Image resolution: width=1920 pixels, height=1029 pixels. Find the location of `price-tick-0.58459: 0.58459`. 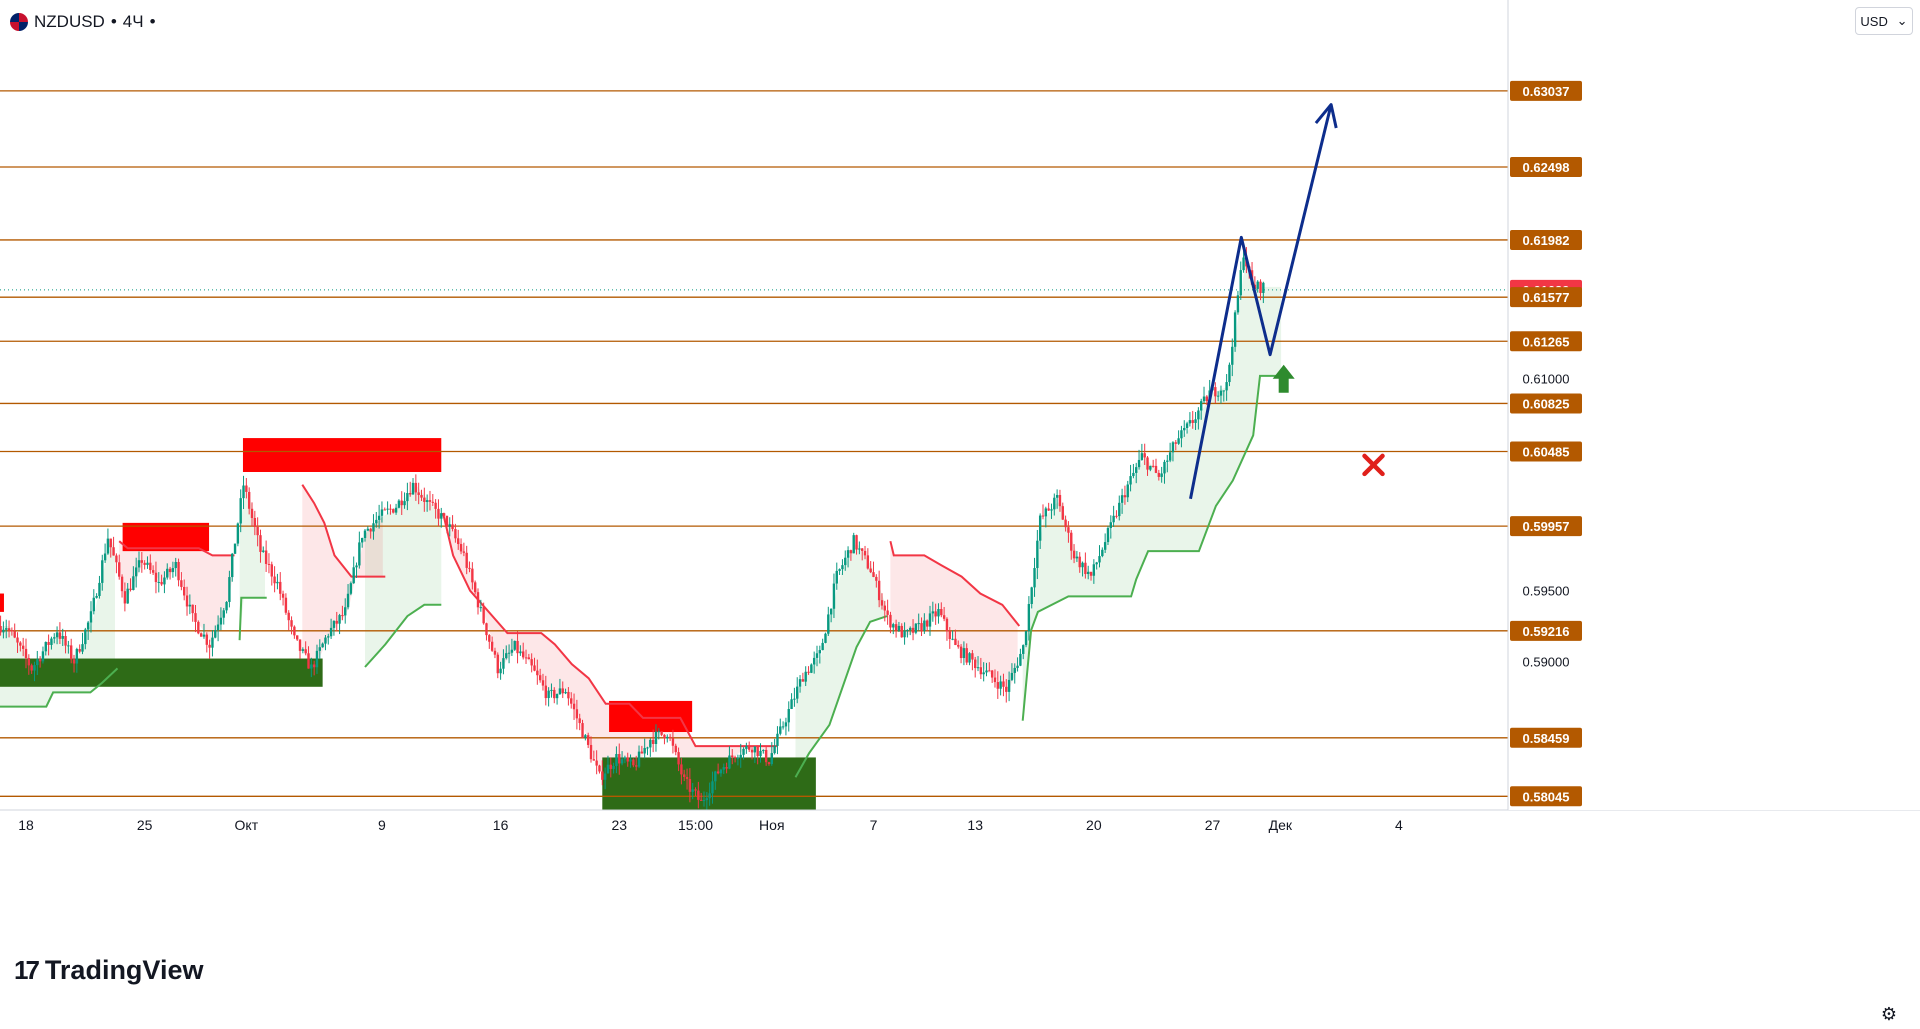

price-tick-0.58459: 0.58459 is located at coordinates (1546, 737).